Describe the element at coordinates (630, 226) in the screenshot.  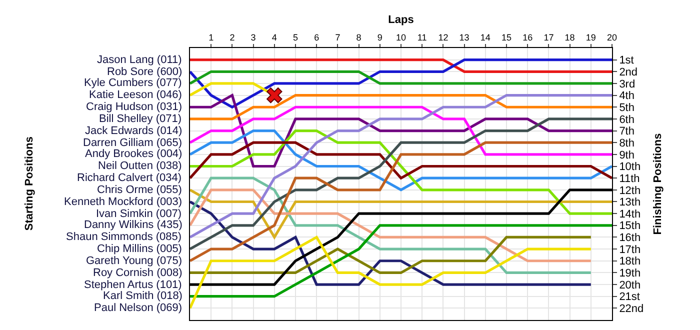
I see `y-tick-label: 15th` at that location.